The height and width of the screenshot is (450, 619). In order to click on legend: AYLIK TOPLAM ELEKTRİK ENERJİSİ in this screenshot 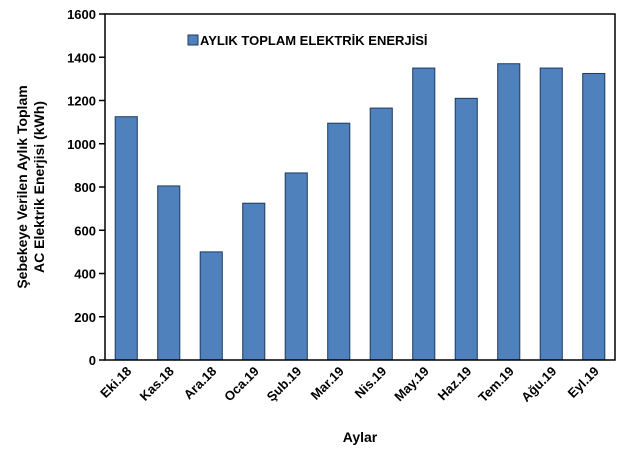, I will do `click(307, 40)`.